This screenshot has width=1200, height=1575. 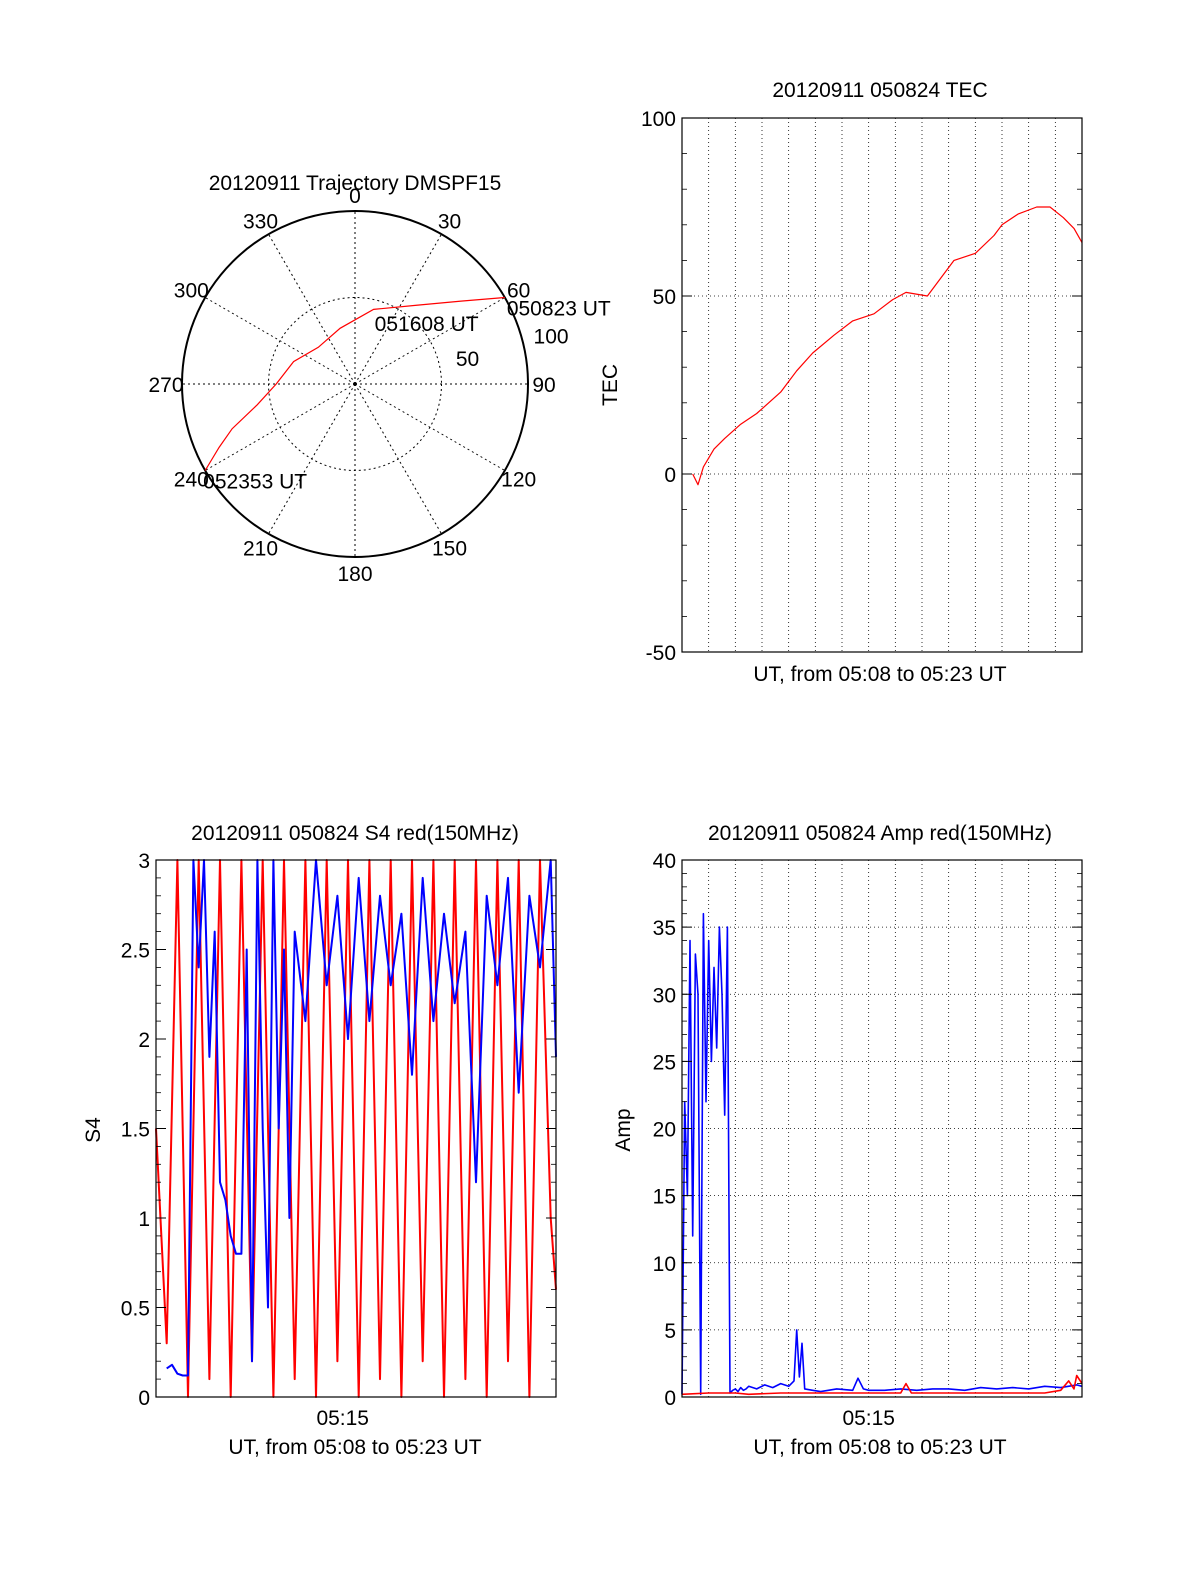 I want to click on polar-trajectory, so click(x=354, y=383).